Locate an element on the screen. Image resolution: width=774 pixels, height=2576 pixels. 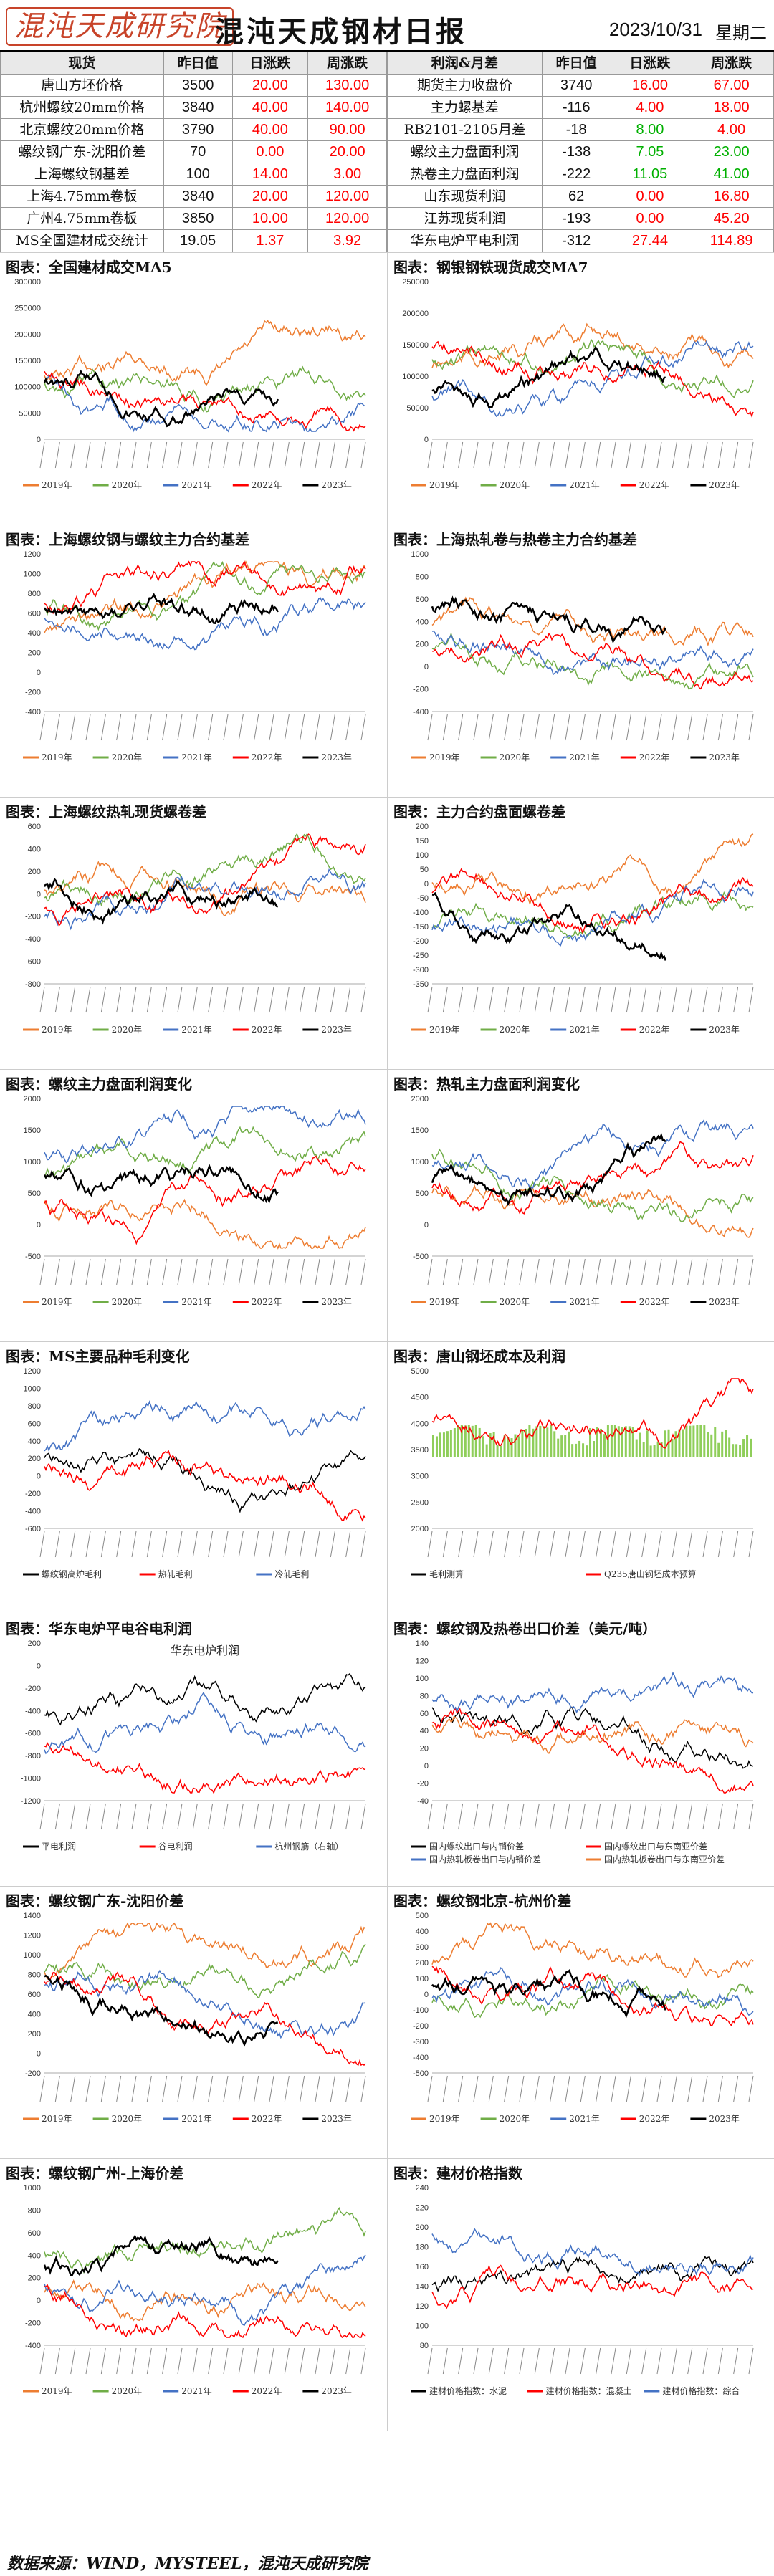
row-value: 4.00 is located at coordinates (650, 107).